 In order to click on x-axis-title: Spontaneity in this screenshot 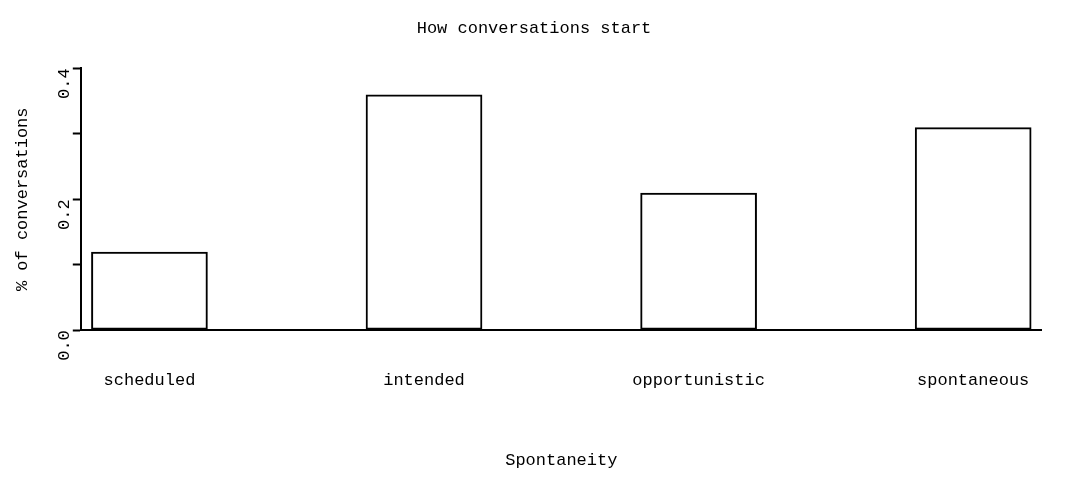, I will do `click(561, 461)`.